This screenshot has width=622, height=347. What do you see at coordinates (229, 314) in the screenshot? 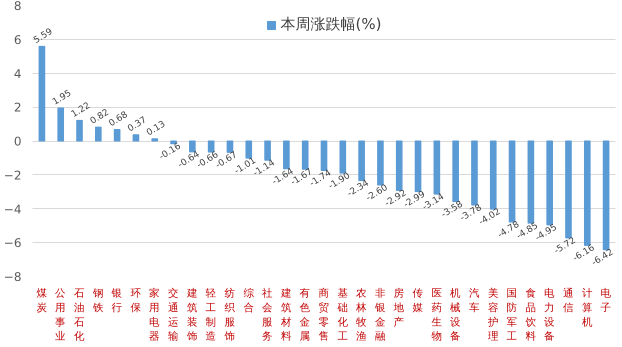
I see `x-tick-label: 纺织服饰` at bounding box center [229, 314].